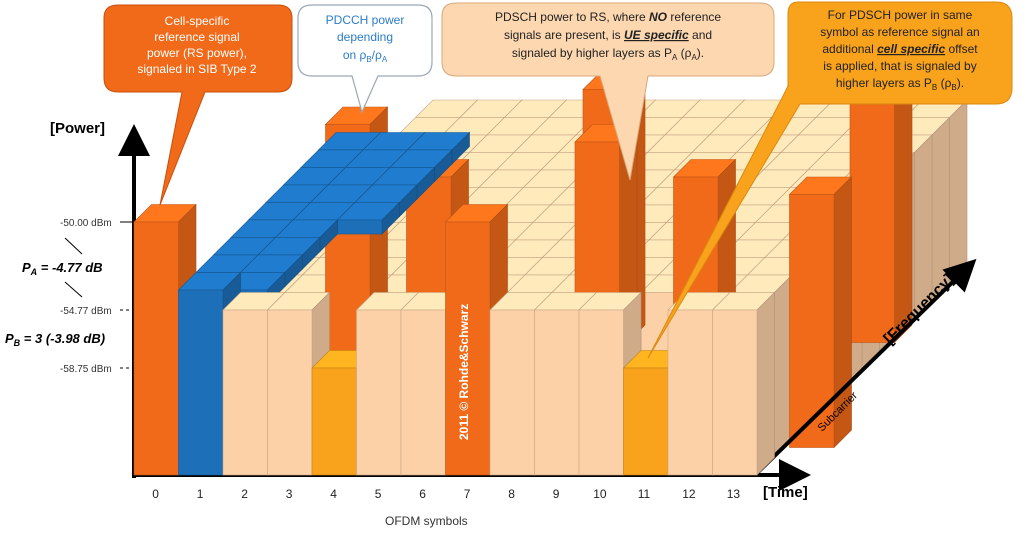  Describe the element at coordinates (86, 369) in the screenshot. I see `level-pdsch-b: -58.75 dBm` at that location.